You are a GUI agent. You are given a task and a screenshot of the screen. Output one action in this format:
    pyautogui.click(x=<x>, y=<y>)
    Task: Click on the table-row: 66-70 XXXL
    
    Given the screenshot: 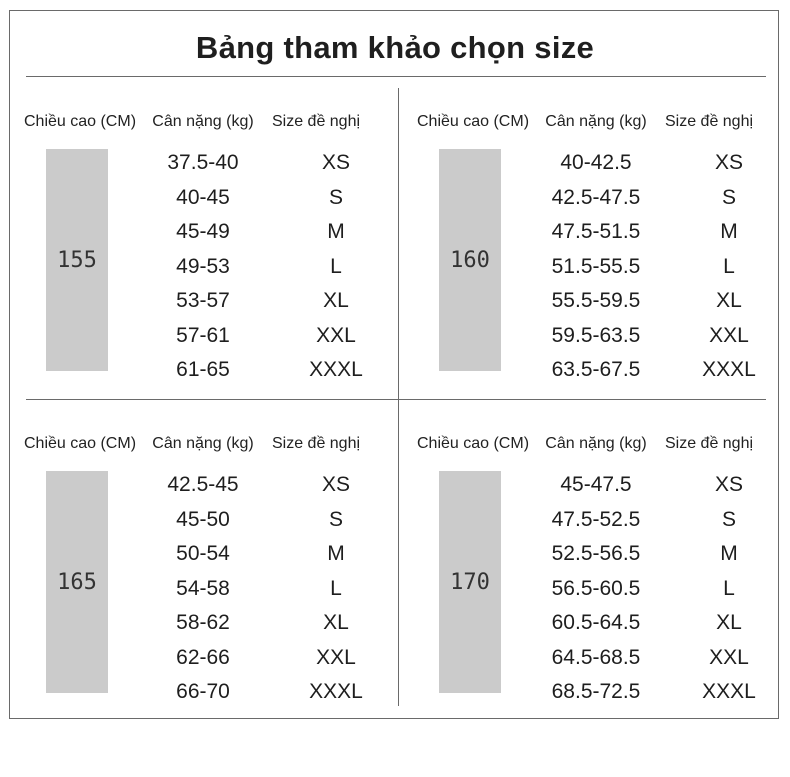 What is the action you would take?
    pyautogui.click(x=275, y=692)
    